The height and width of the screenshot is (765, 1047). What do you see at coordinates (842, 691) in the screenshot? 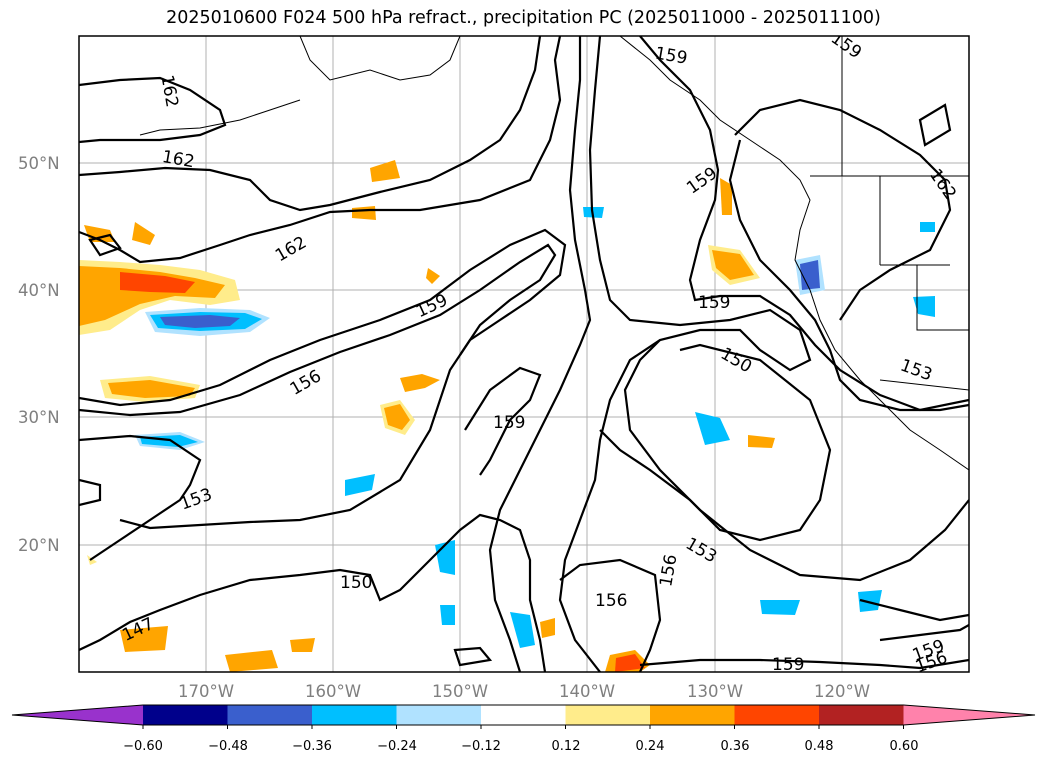
I see `lon-label: 120°W` at bounding box center [842, 691].